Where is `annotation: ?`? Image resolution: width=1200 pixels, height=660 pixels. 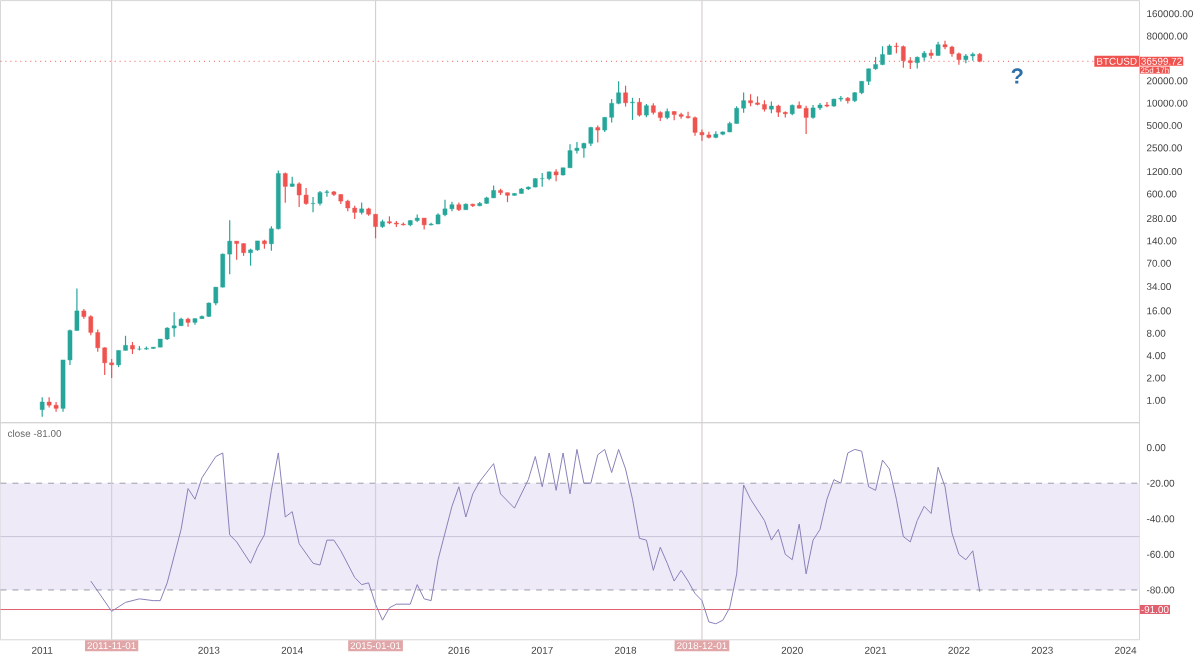 annotation: ? is located at coordinates (1017, 76).